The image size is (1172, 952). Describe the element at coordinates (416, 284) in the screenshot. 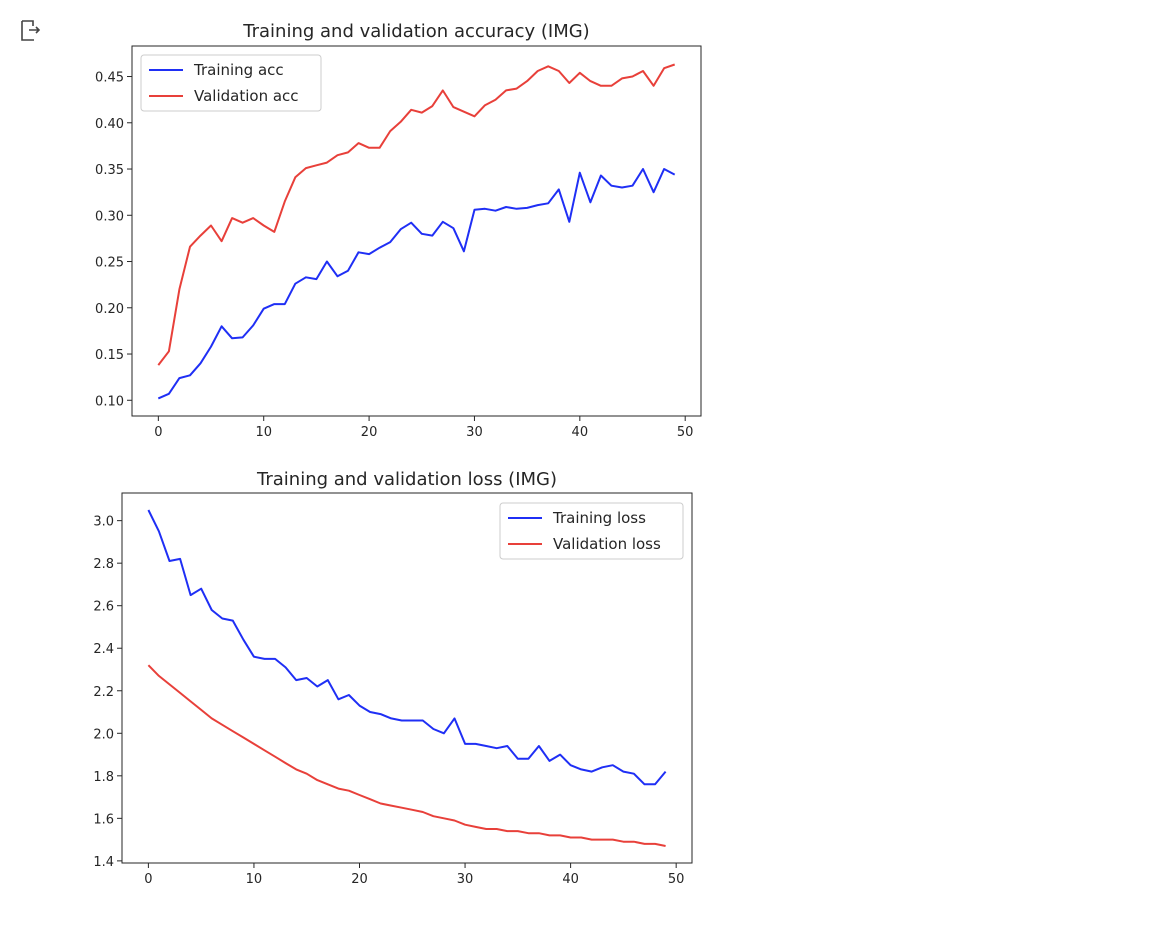

I see `series-line-training-acc` at that location.